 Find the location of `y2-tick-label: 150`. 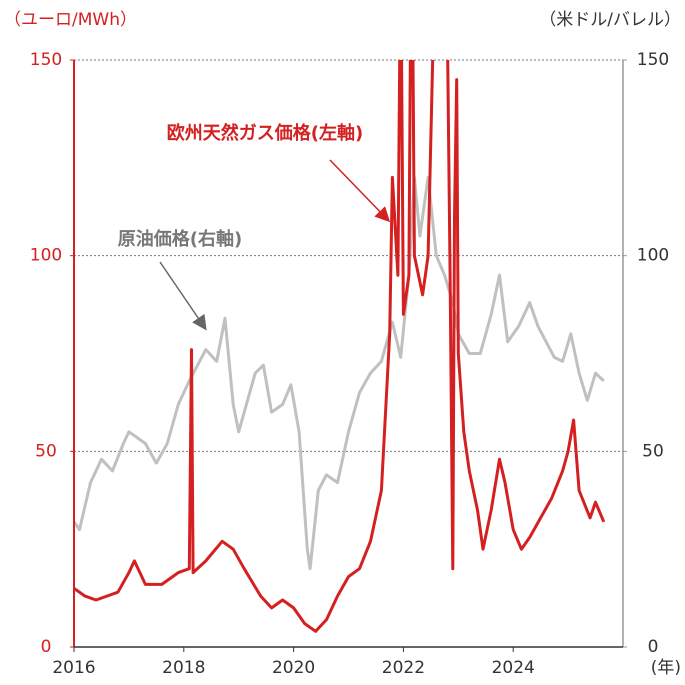

y2-tick-label: 150 is located at coordinates (653, 60).